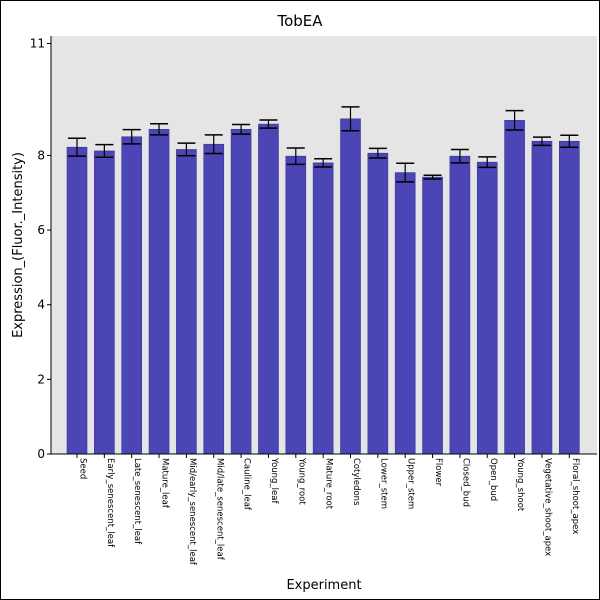 Image resolution: width=600 pixels, height=600 pixels. What do you see at coordinates (219, 509) in the screenshot?
I see `x-tick-label: Mid/late_senescent_leaf` at bounding box center [219, 509].